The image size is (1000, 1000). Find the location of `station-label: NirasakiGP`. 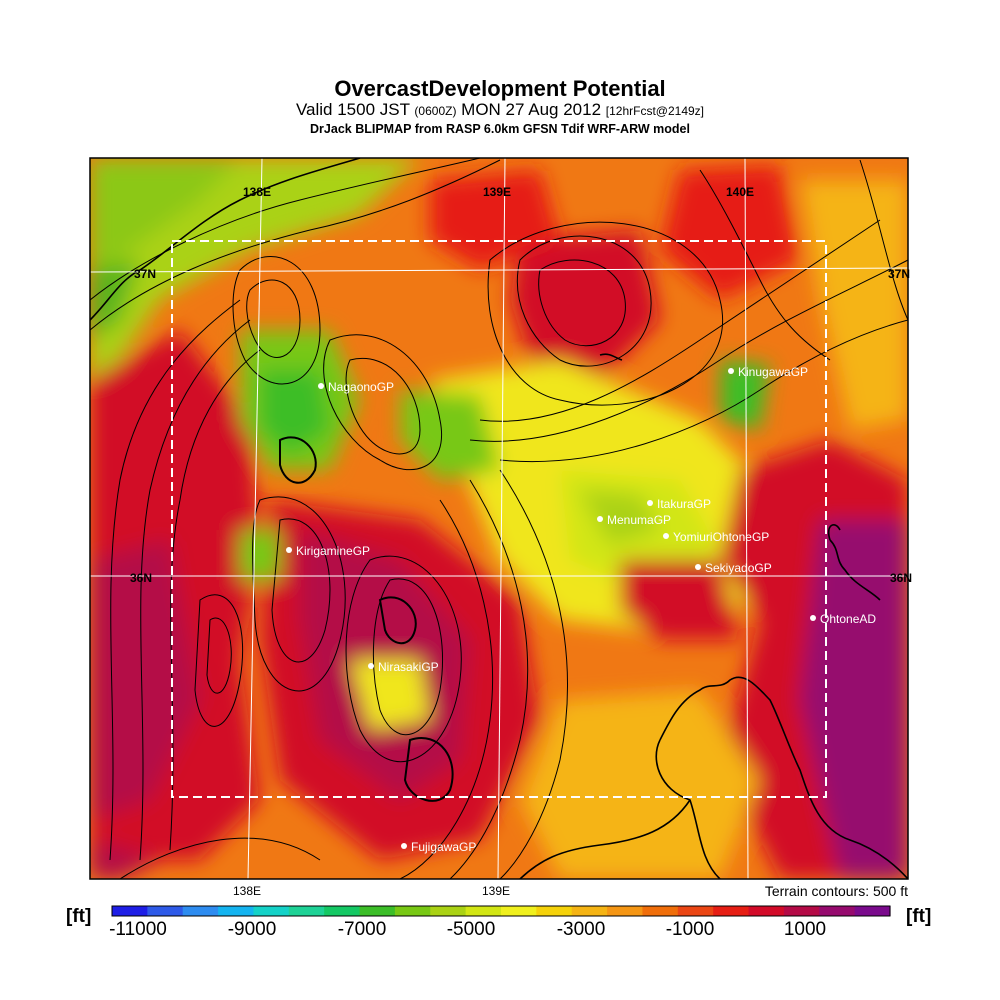

station-label: NirasakiGP is located at coordinates (408, 667).